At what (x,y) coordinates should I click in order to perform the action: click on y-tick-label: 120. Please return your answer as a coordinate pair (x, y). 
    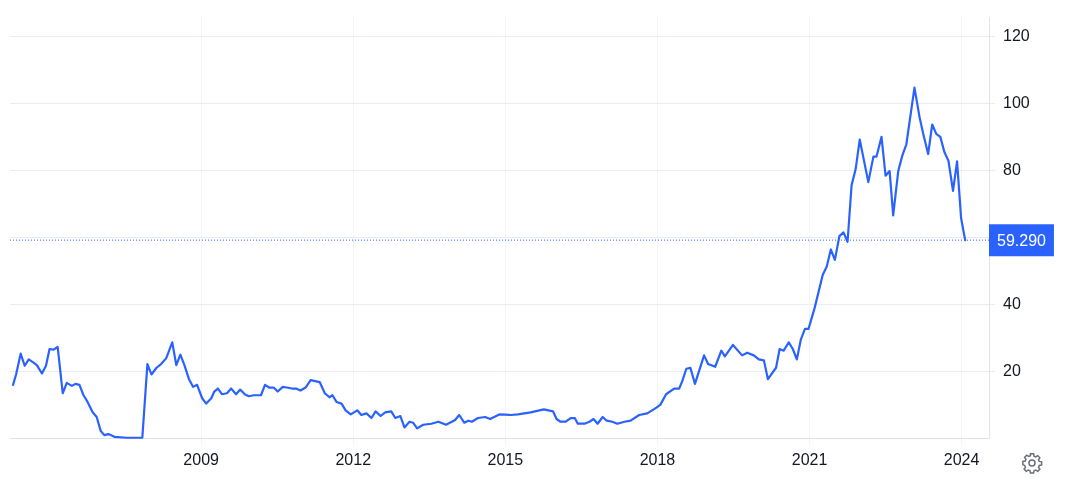
    Looking at the image, I should click on (1016, 36).